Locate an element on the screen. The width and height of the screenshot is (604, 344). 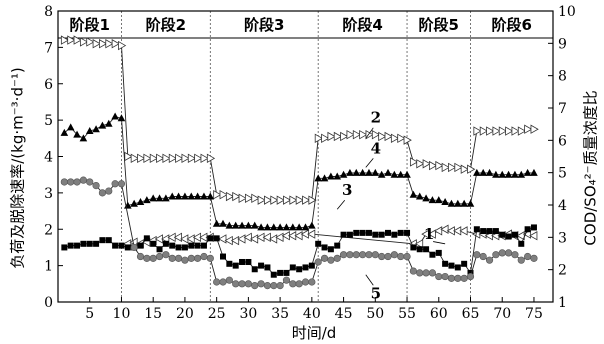
y-left-tick-label: 7 is located at coordinates (48, 48).